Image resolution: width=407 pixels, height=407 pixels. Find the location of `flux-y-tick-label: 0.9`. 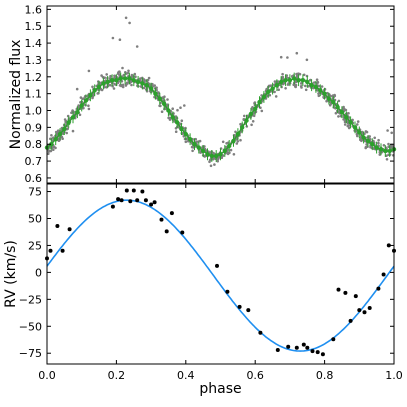

flux-y-tick-label: 0.9 is located at coordinates (34, 127).